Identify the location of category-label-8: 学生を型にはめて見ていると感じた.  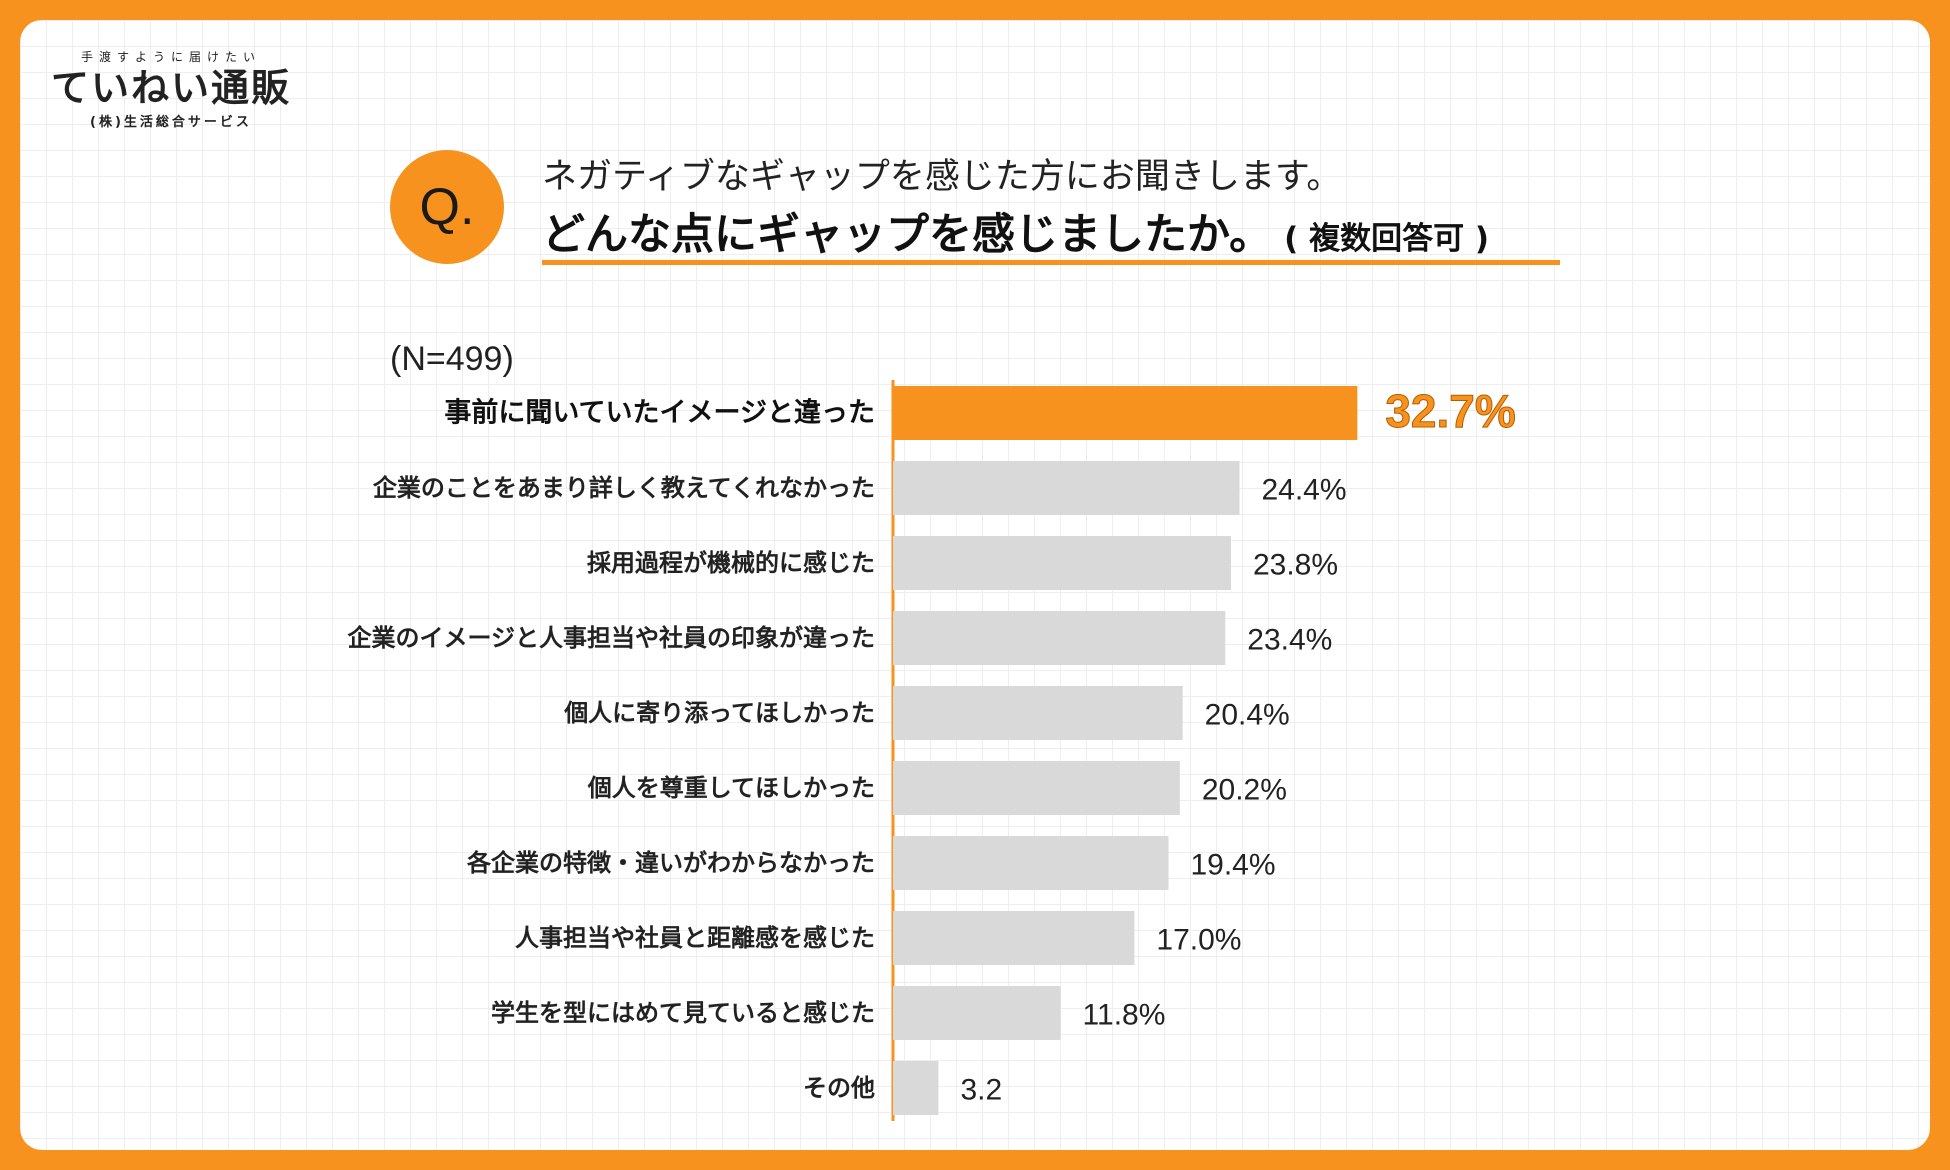
(683, 1013).